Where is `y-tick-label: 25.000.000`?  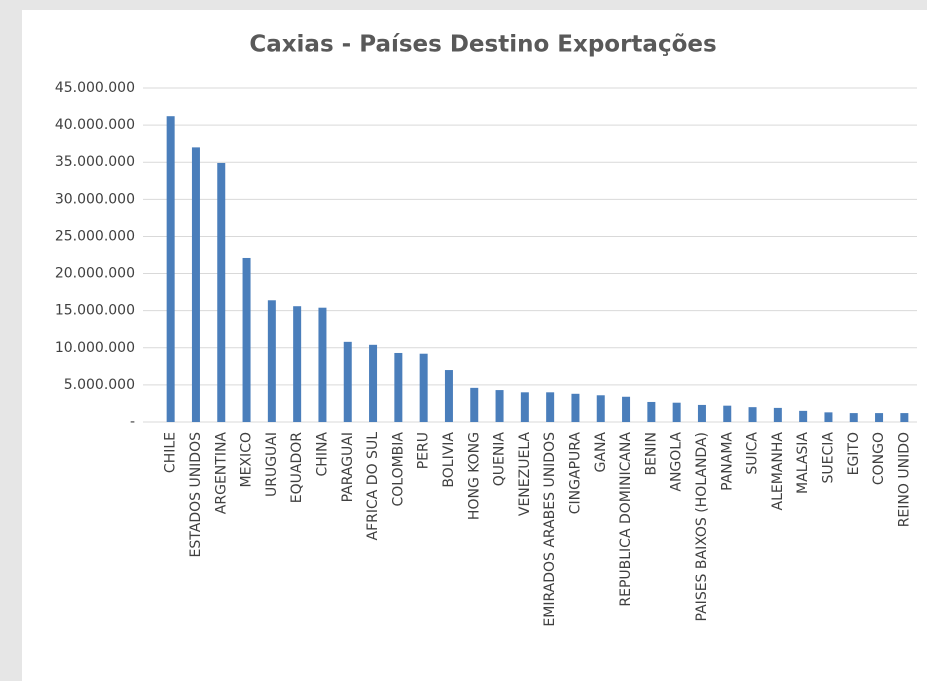
y-tick-label: 25.000.000 is located at coordinates (95, 236).